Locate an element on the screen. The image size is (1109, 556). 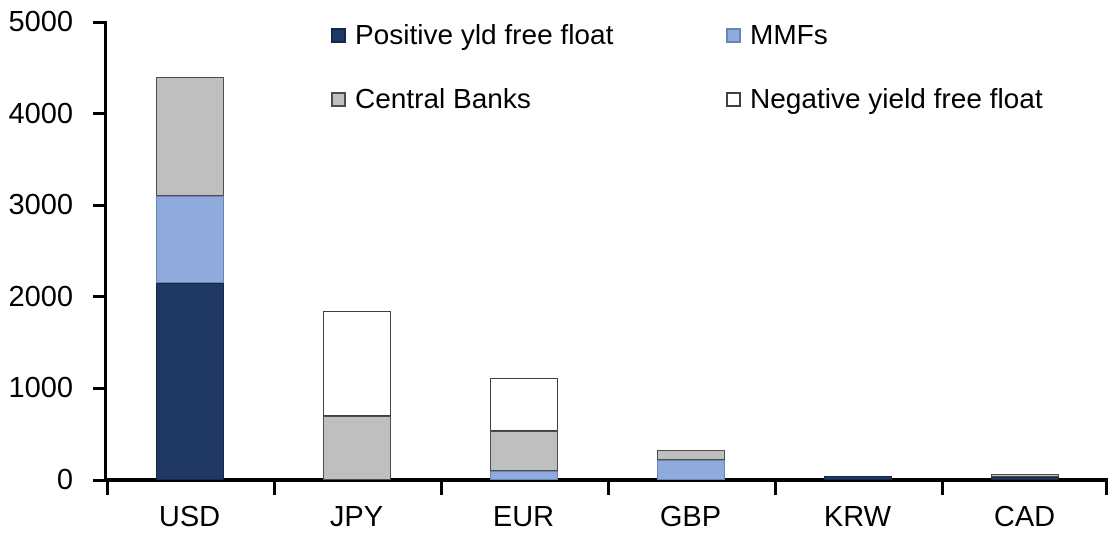
legend-swatch-positive-yld-free-float is located at coordinates (338, 35).